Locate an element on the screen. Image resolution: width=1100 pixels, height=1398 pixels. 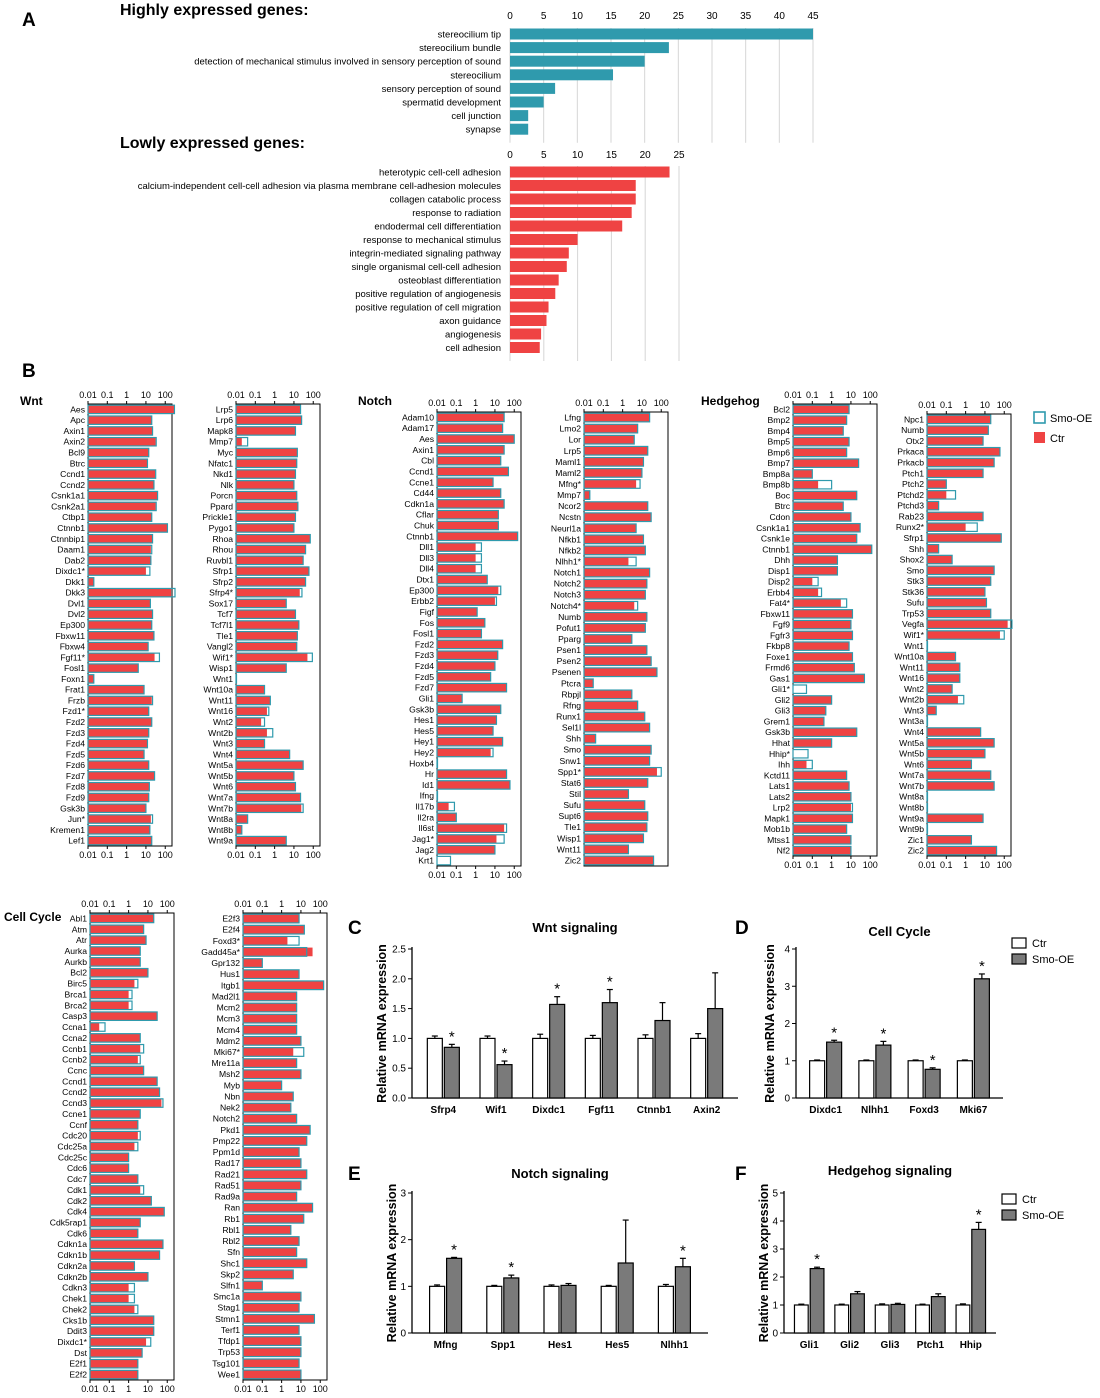
gene-label: Stag1 is located at coordinates (229, 1308).